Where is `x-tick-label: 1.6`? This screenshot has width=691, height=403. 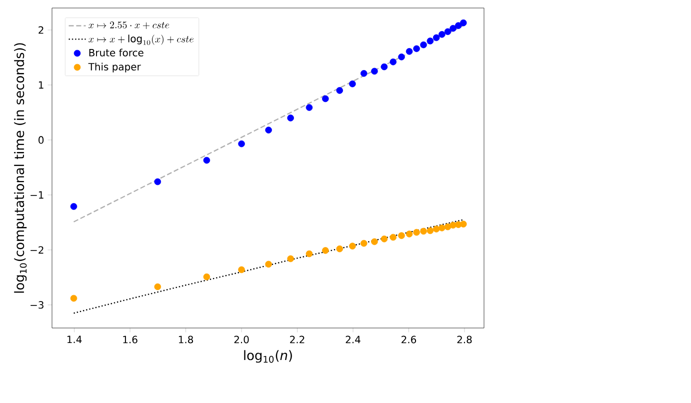
x-tick-label: 1.6 is located at coordinates (130, 340).